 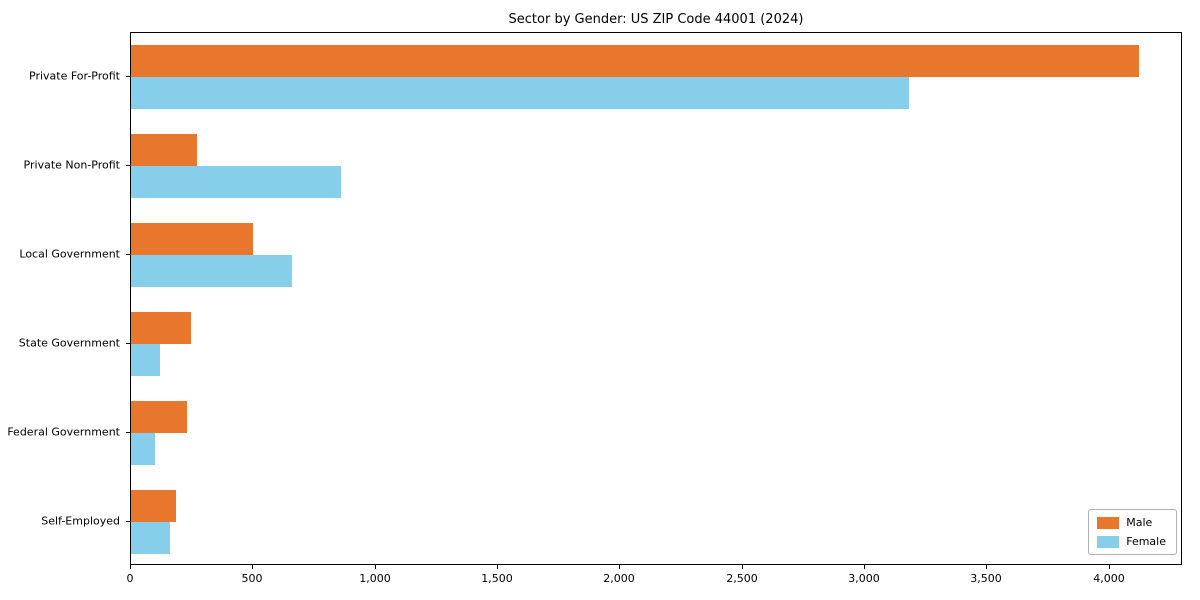 I want to click on legend-entry-male: Male, so click(x=1131, y=522).